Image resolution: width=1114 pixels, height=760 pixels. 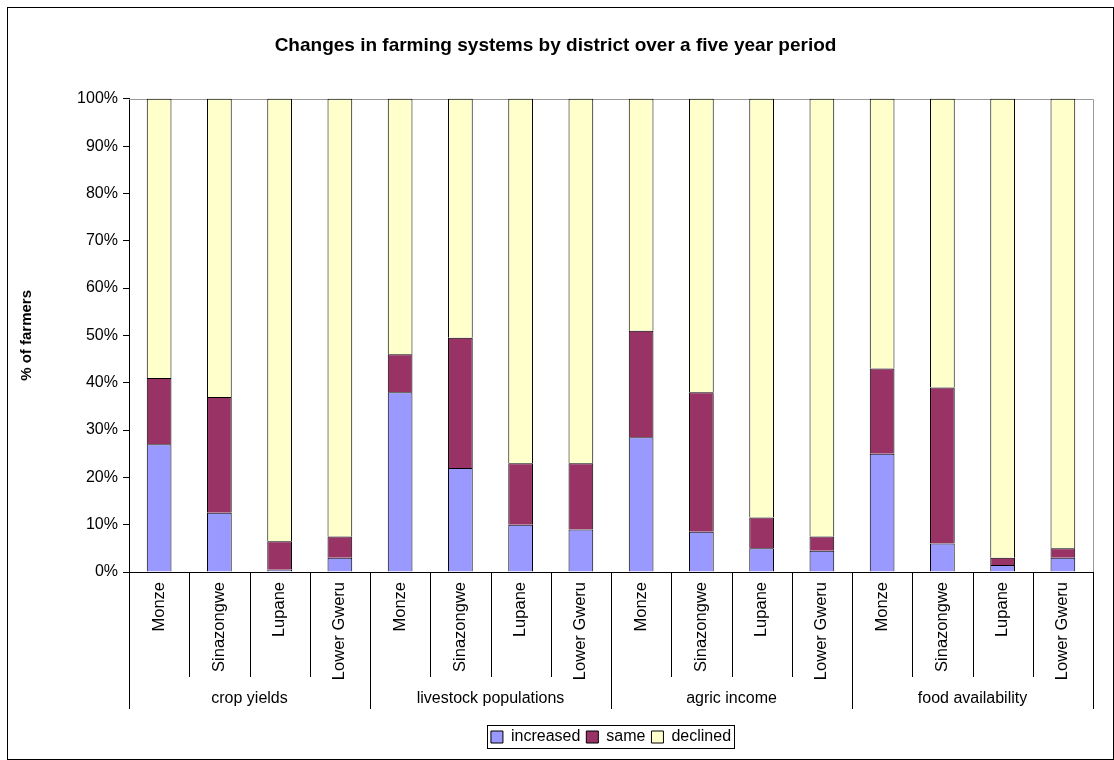 I want to click on y-tick-label: 100%, so click(x=97, y=98).